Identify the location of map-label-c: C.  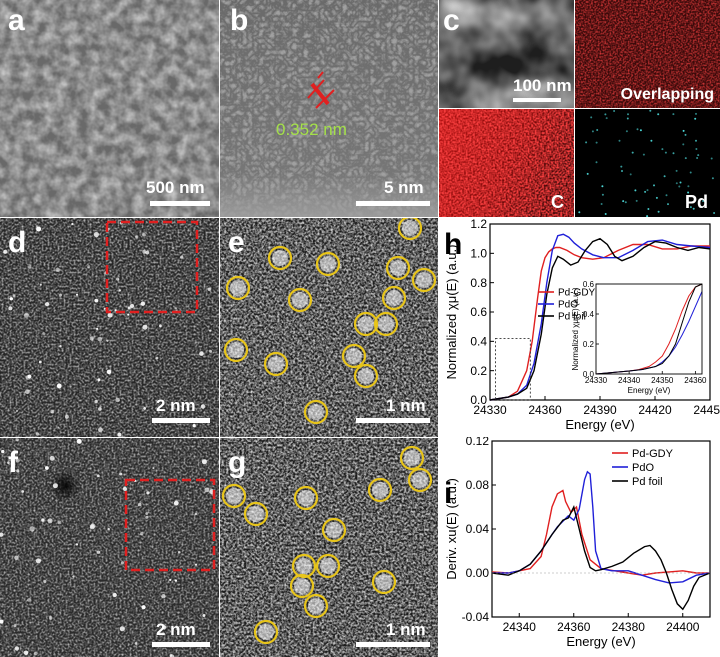
(557, 202).